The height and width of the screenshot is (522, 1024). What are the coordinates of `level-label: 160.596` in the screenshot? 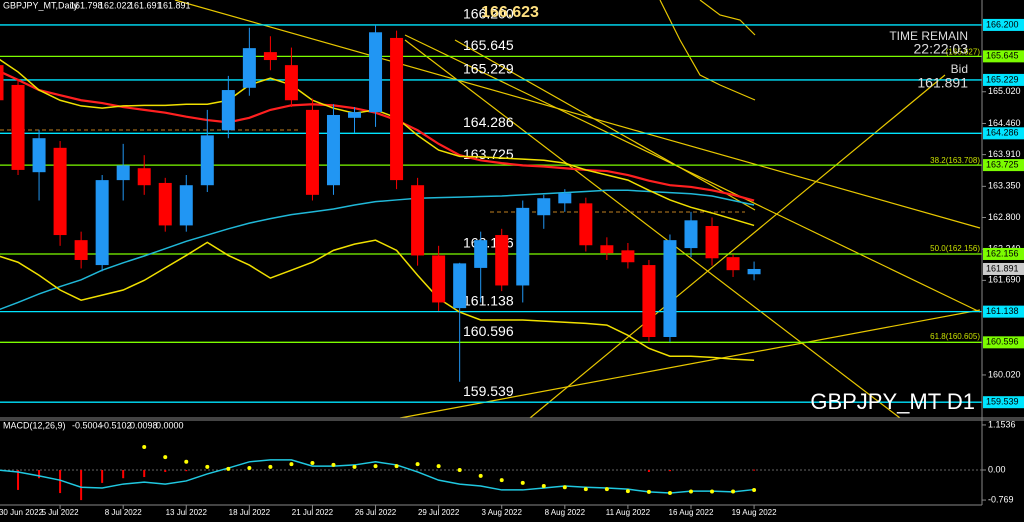 It's located at (488, 331).